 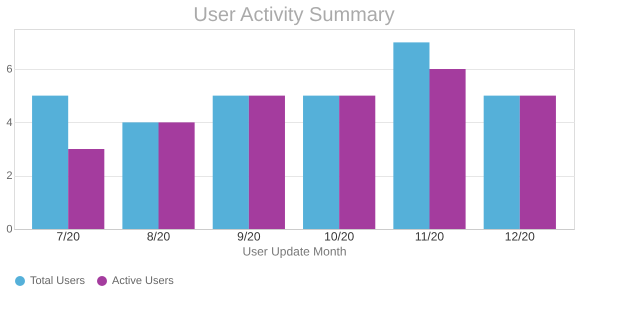 I want to click on y-tick-label: 0, so click(x=9, y=230).